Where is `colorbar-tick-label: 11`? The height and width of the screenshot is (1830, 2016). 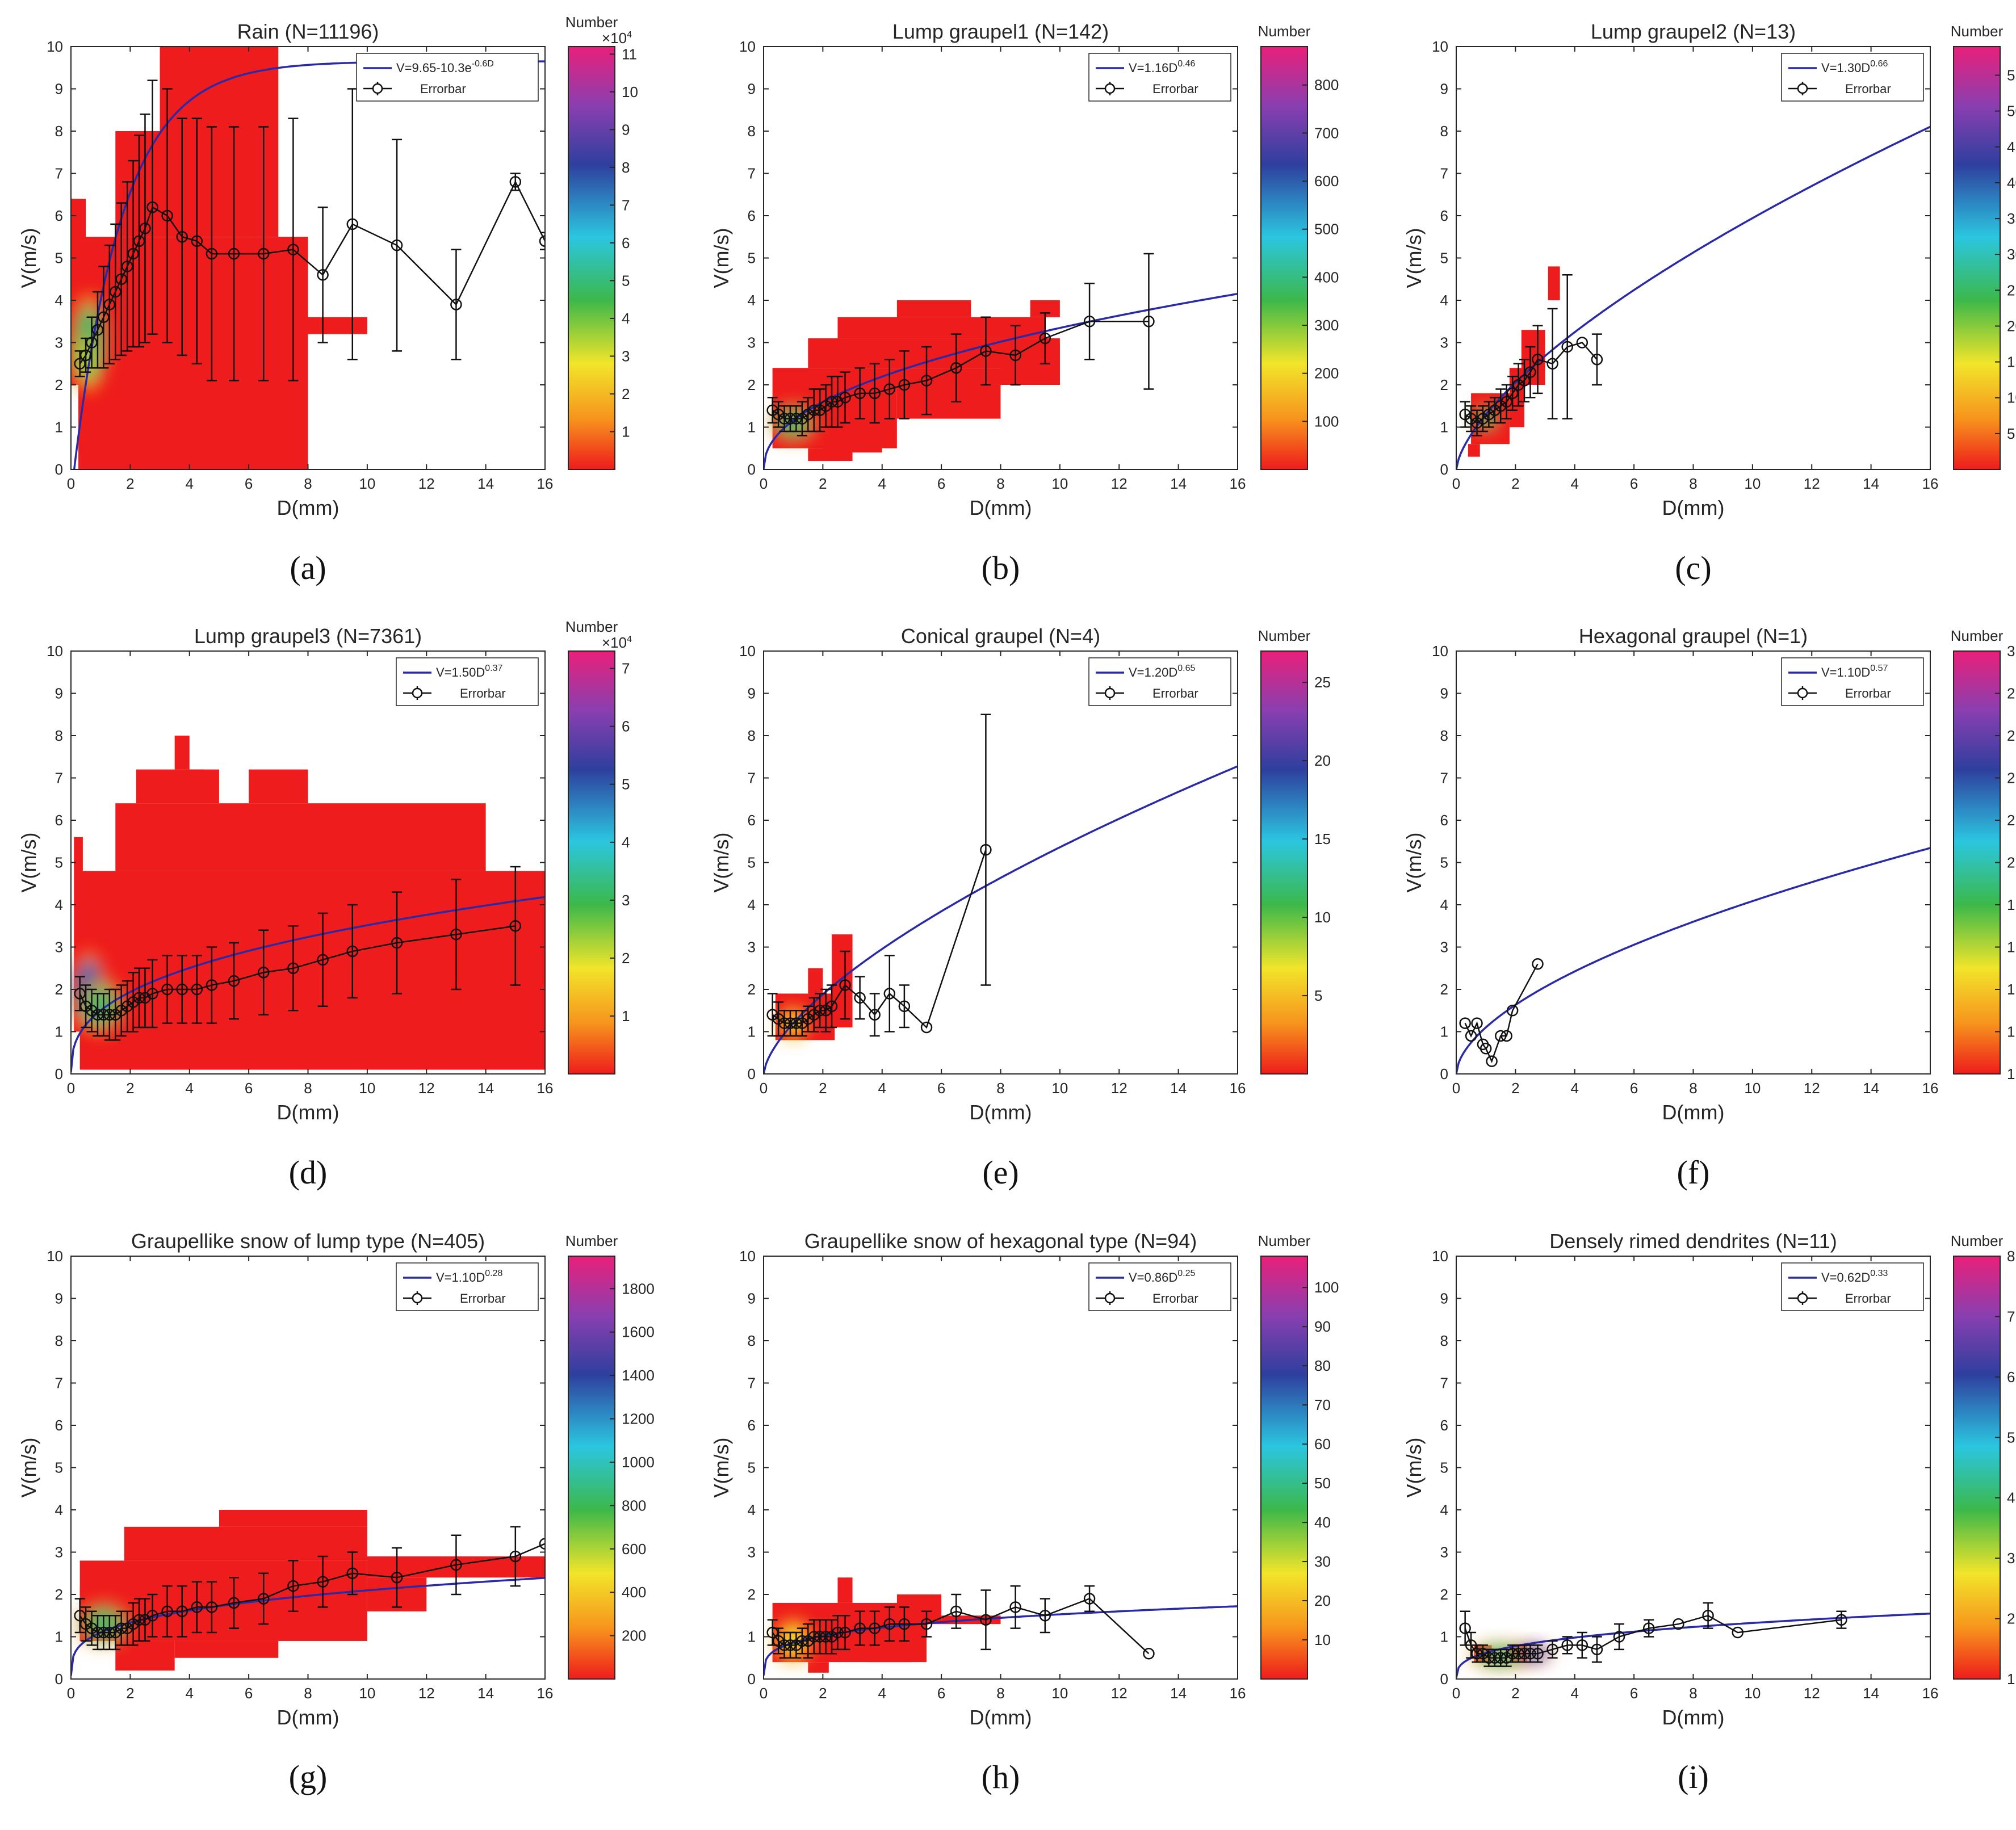
colorbar-tick-label: 11 is located at coordinates (629, 54).